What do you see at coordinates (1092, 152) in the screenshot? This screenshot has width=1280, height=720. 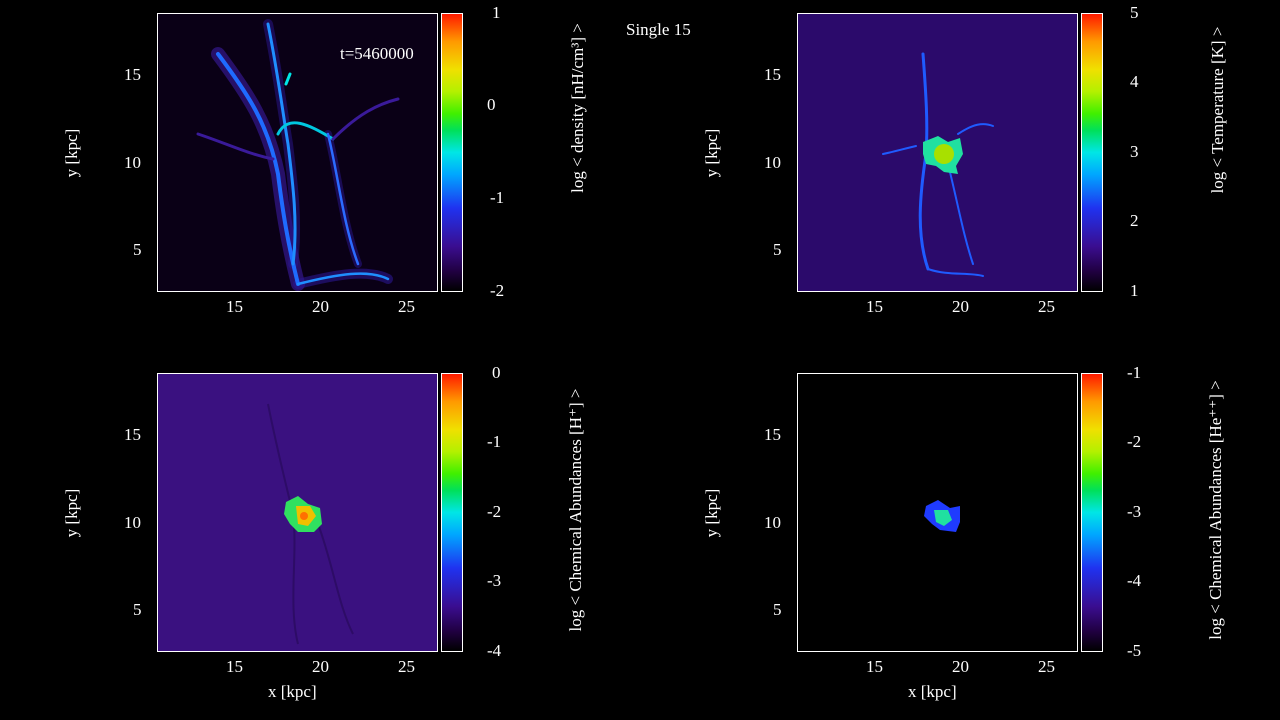 I see `temperature-colorbar` at bounding box center [1092, 152].